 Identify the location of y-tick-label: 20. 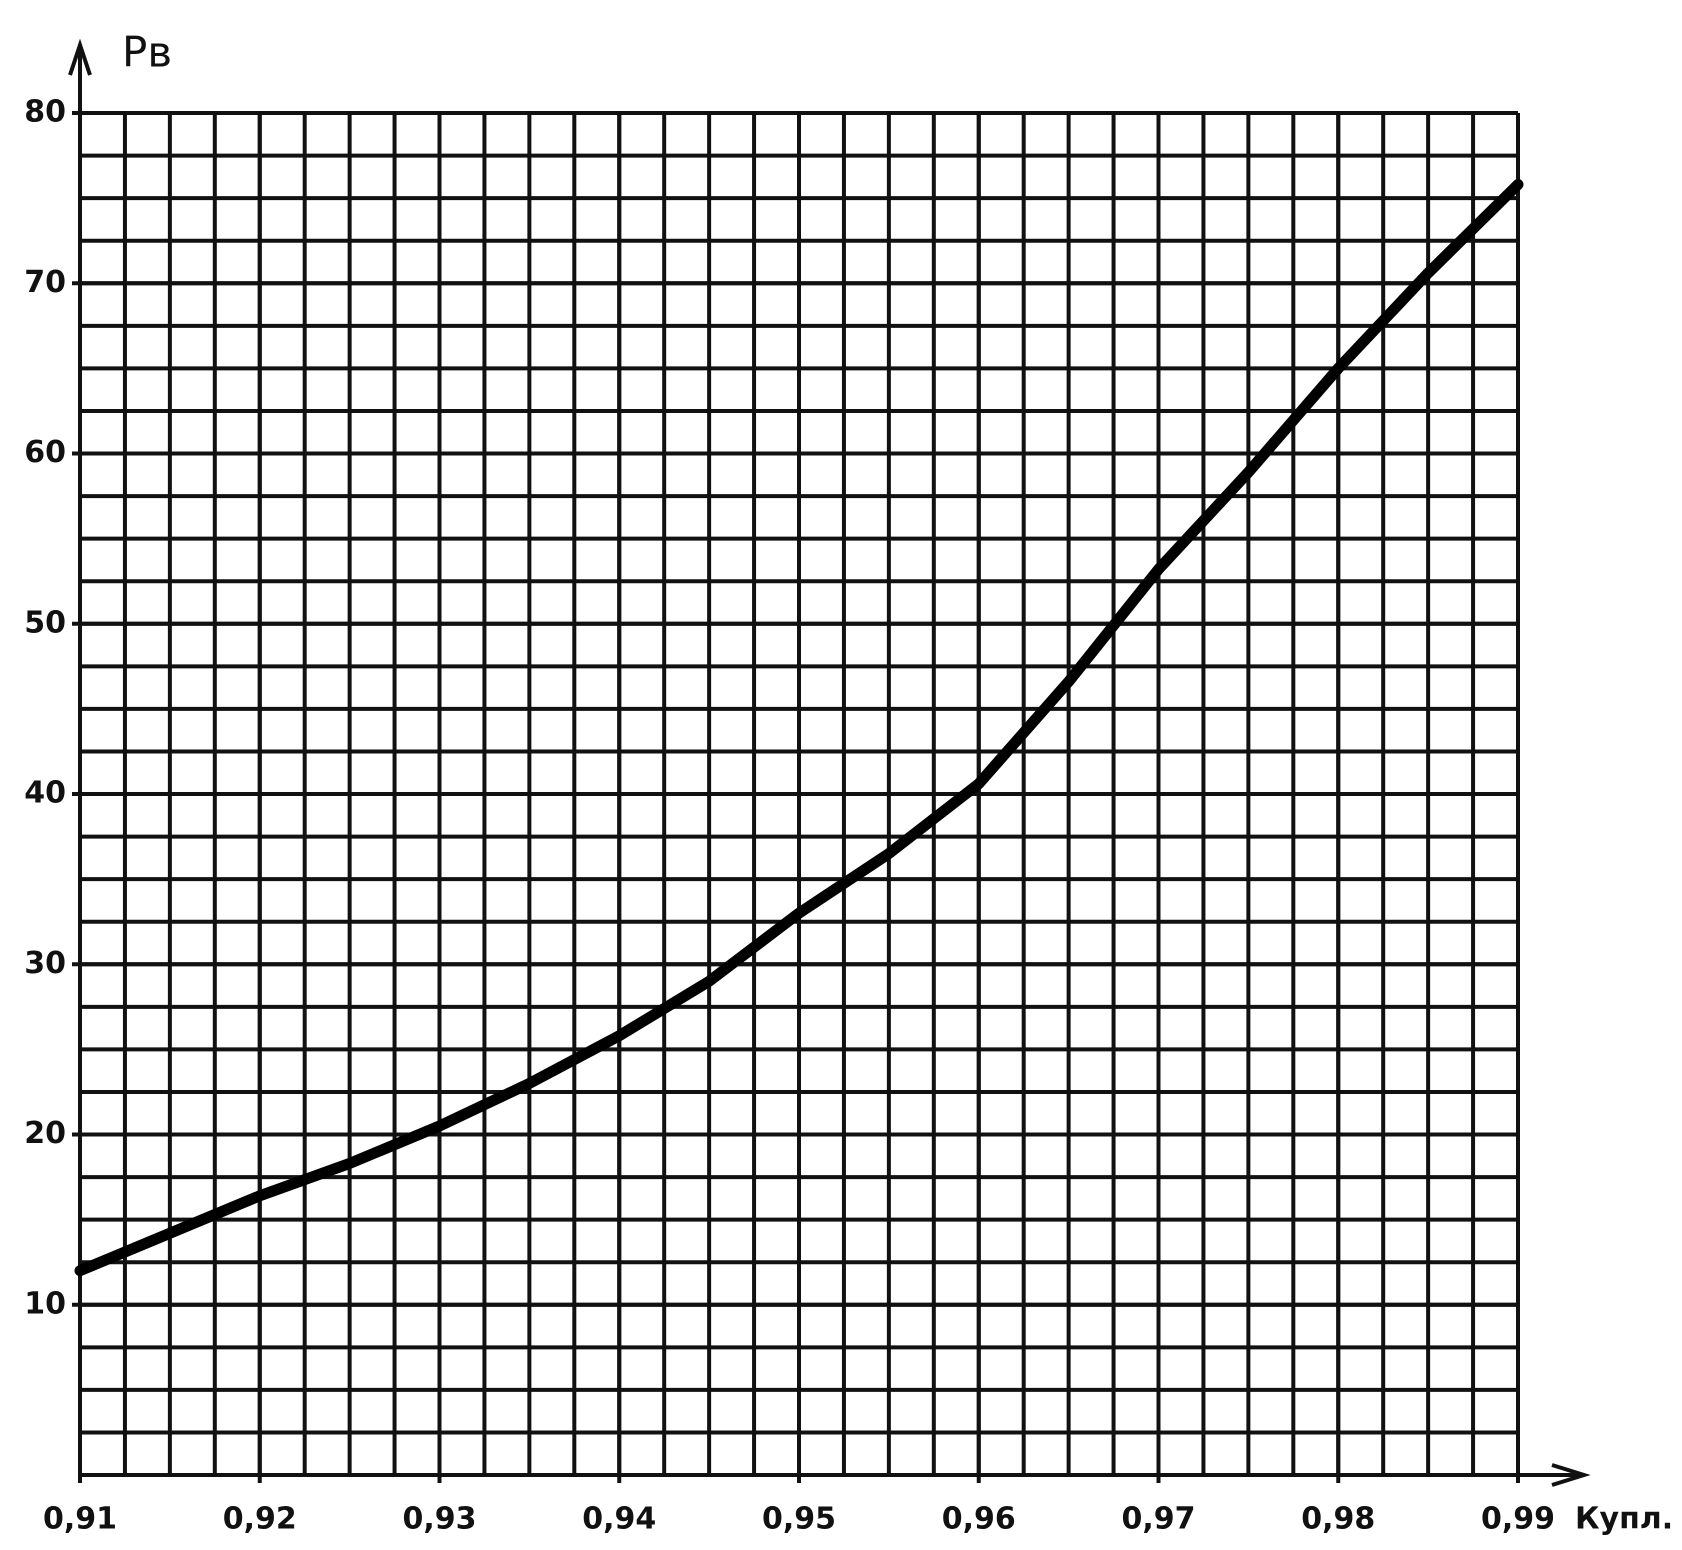
(45, 1133).